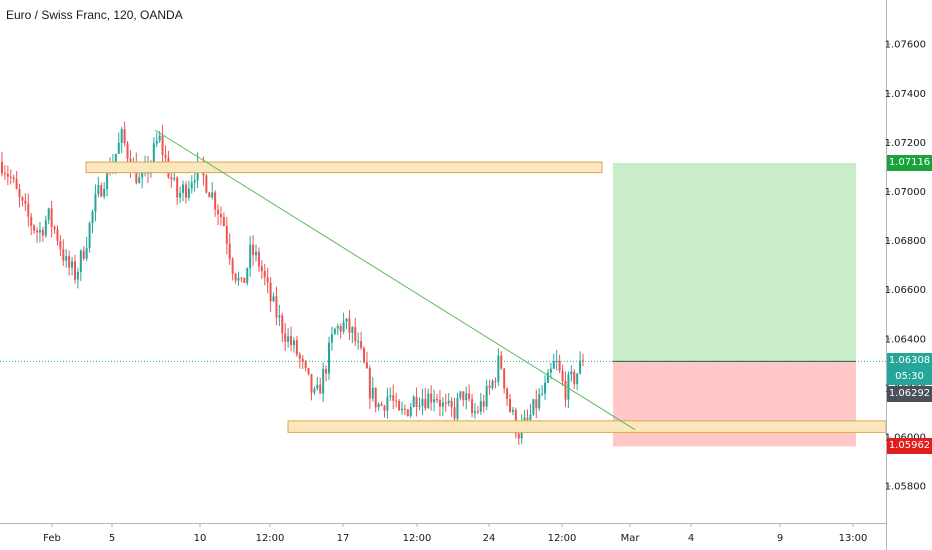 This screenshot has width=932, height=550. I want to click on time-axis: Feb 5 10 12:00 17 12:00 24 12:00 Mar 4 9 13:00, so click(455, 533).